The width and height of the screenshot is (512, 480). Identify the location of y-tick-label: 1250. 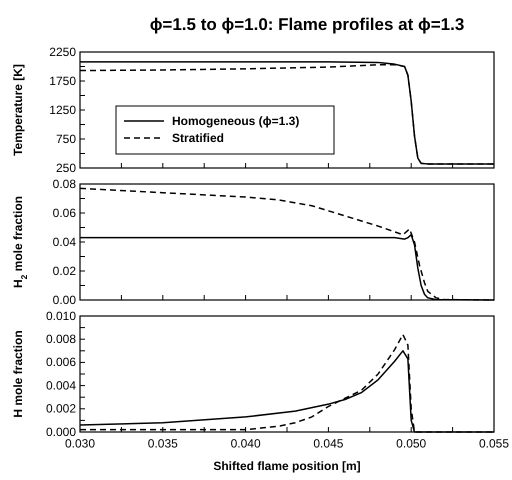
(62, 109).